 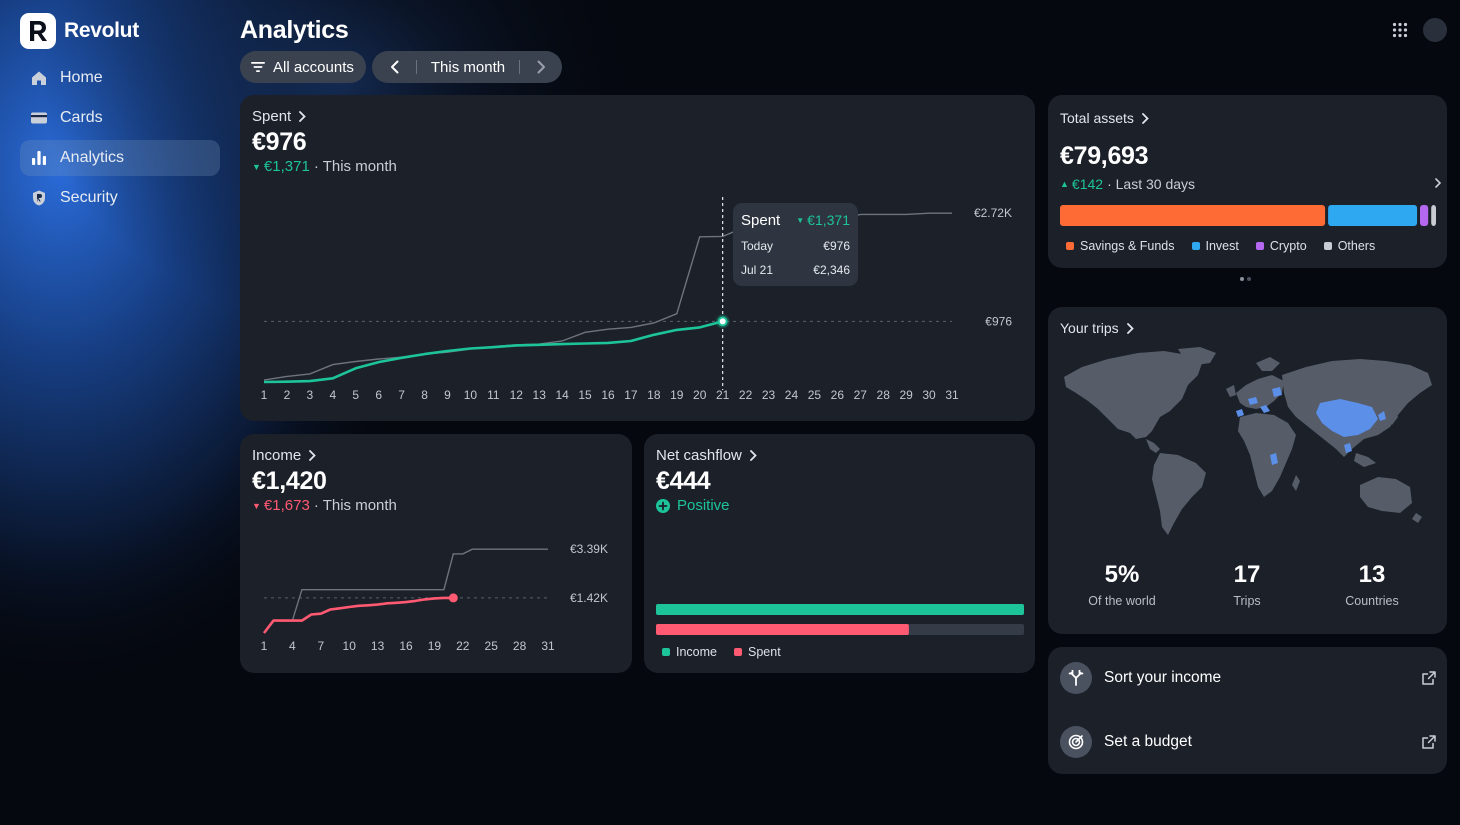 What do you see at coordinates (1247, 710) in the screenshot?
I see `links-card` at bounding box center [1247, 710].